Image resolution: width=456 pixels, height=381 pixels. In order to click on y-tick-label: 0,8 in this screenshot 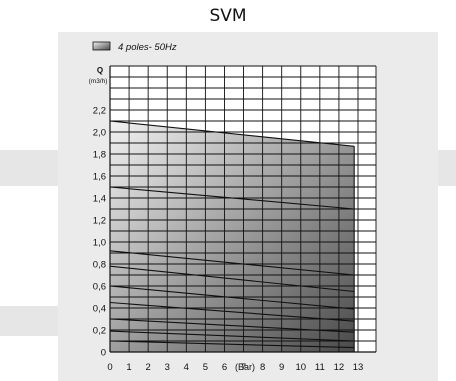, I will do `click(99, 265)`.